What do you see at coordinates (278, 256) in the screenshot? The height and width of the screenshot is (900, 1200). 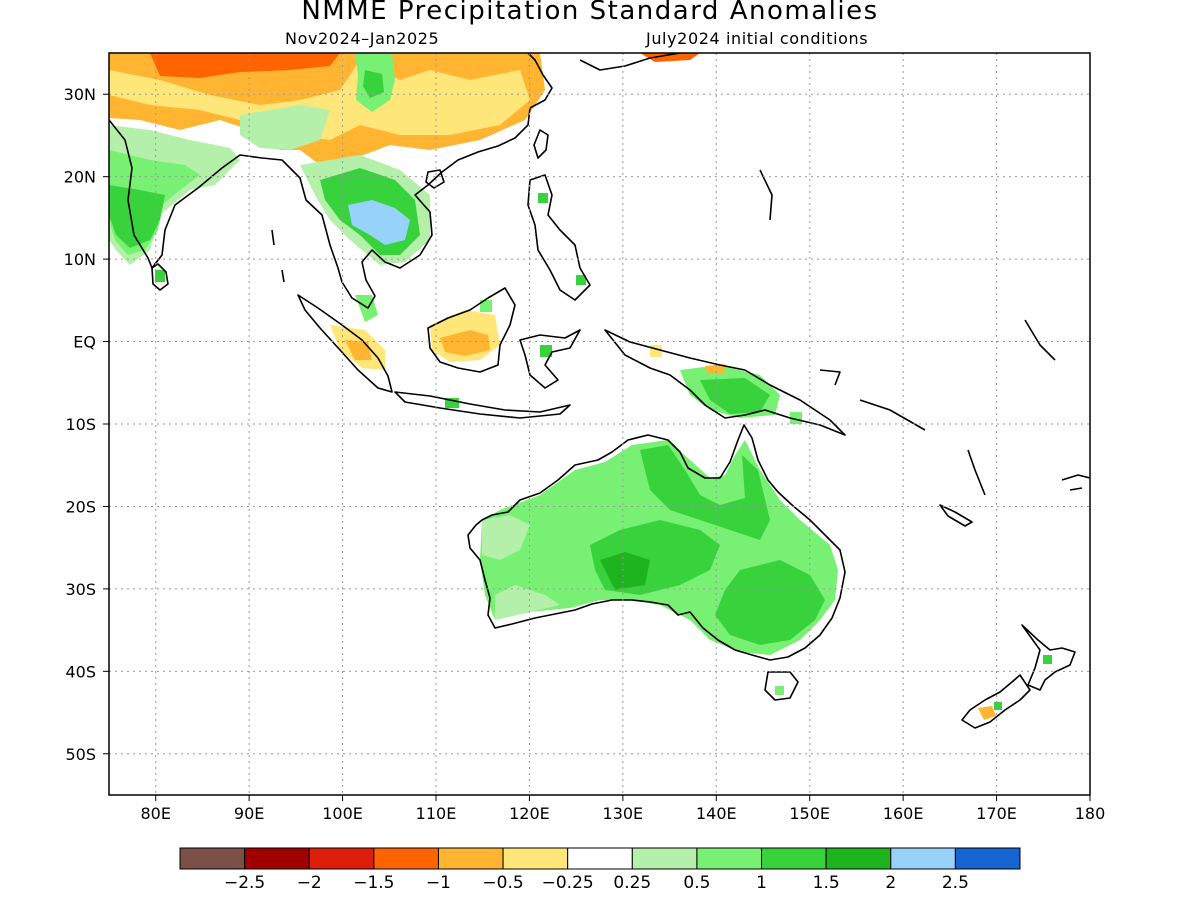 I see `coastline-andaman-islands` at bounding box center [278, 256].